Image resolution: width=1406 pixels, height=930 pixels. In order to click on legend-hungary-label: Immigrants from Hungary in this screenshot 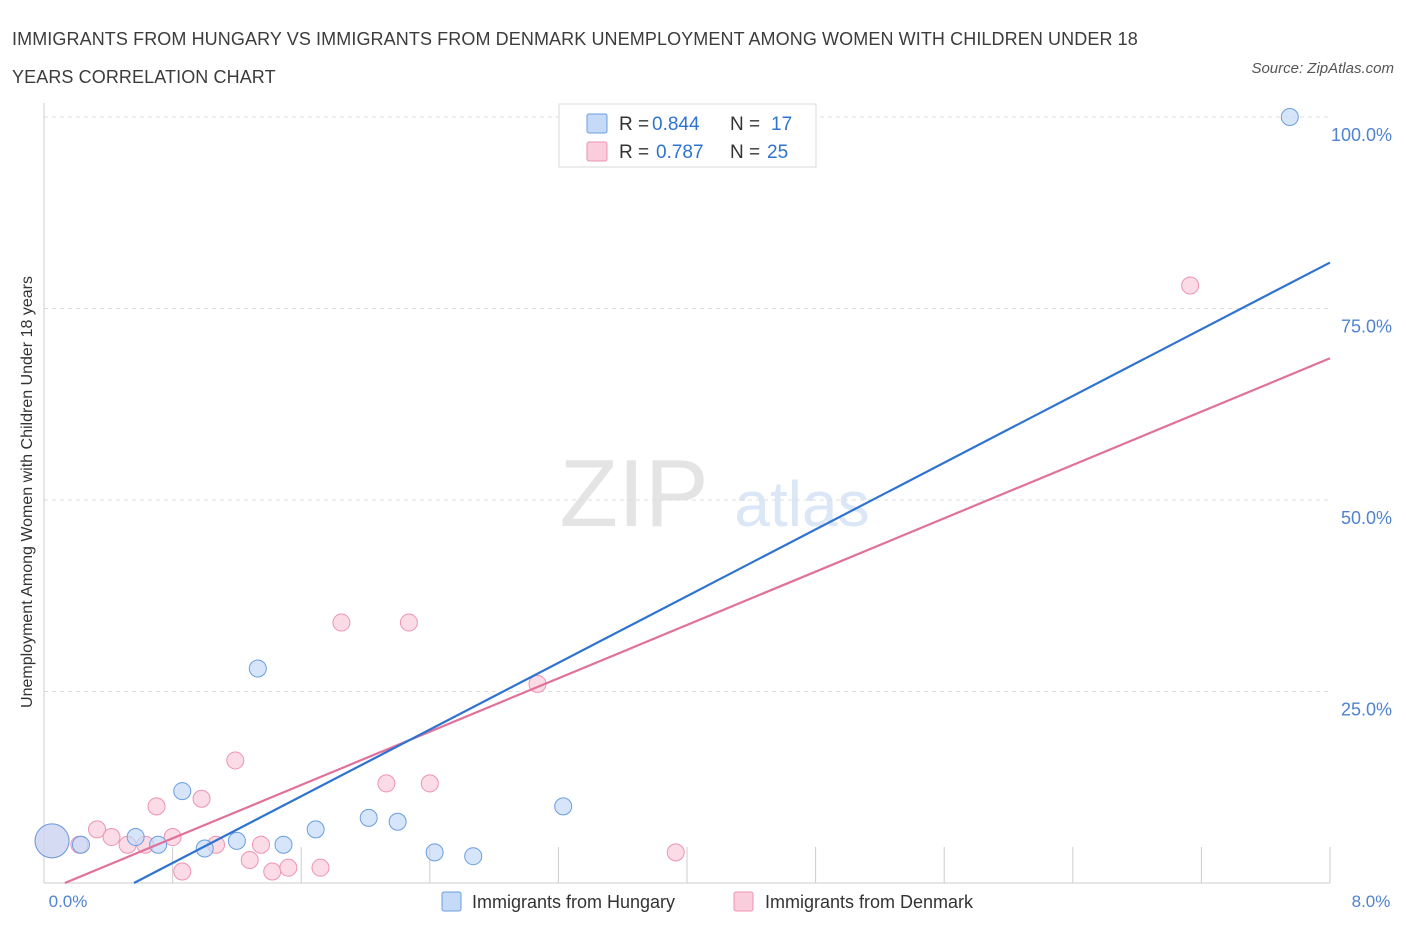, I will do `click(573, 902)`.